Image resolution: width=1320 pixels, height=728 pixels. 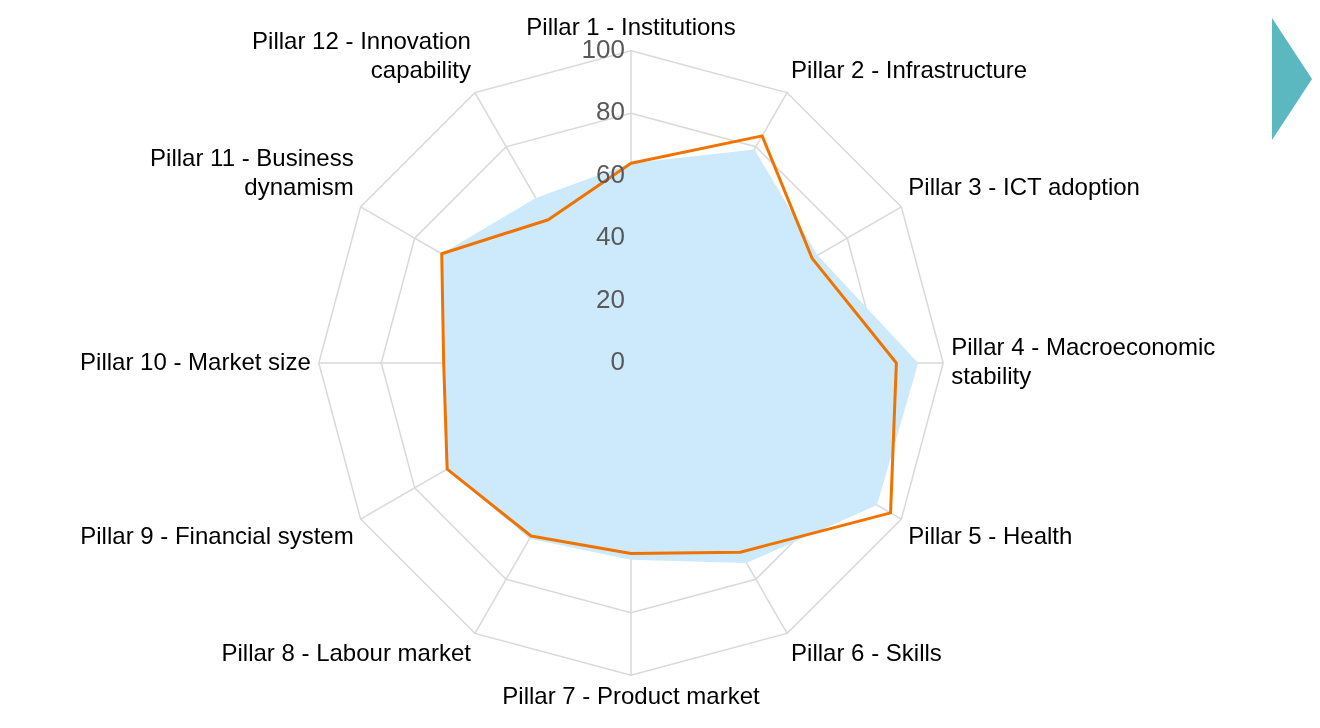 What do you see at coordinates (252, 172) in the screenshot?
I see `spoke-label: Pillar 11 - Business dynamism` at bounding box center [252, 172].